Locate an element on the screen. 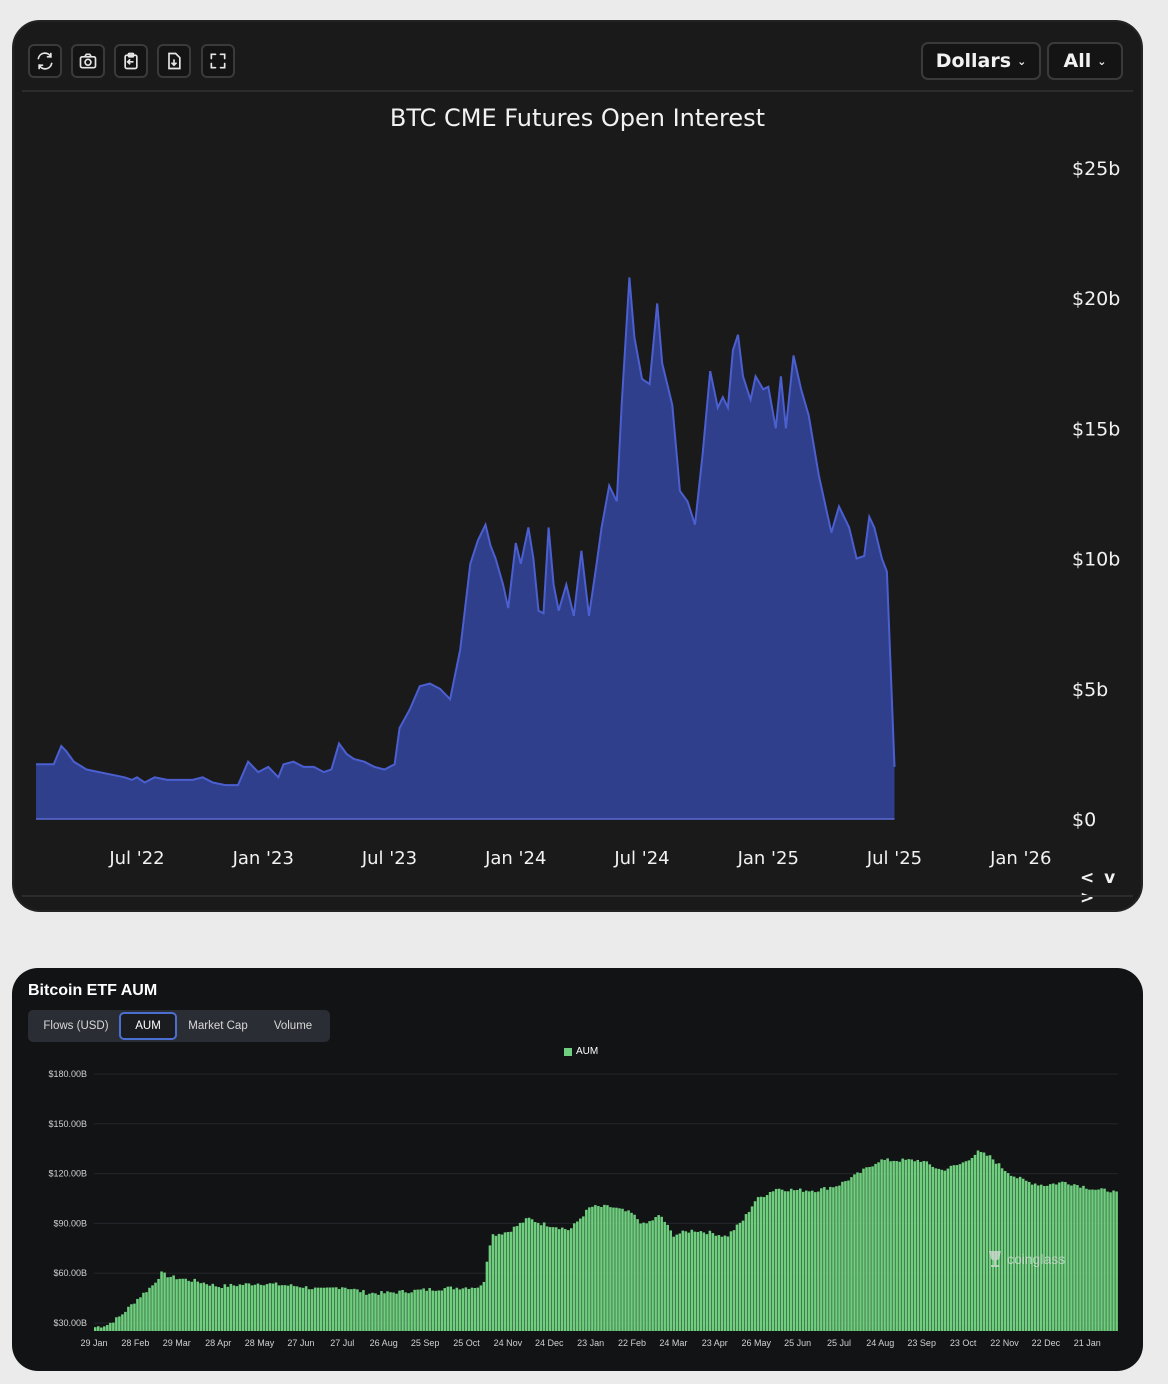 The width and height of the screenshot is (1168, 1384). unit-dropdown-label: Dollars is located at coordinates (973, 61).